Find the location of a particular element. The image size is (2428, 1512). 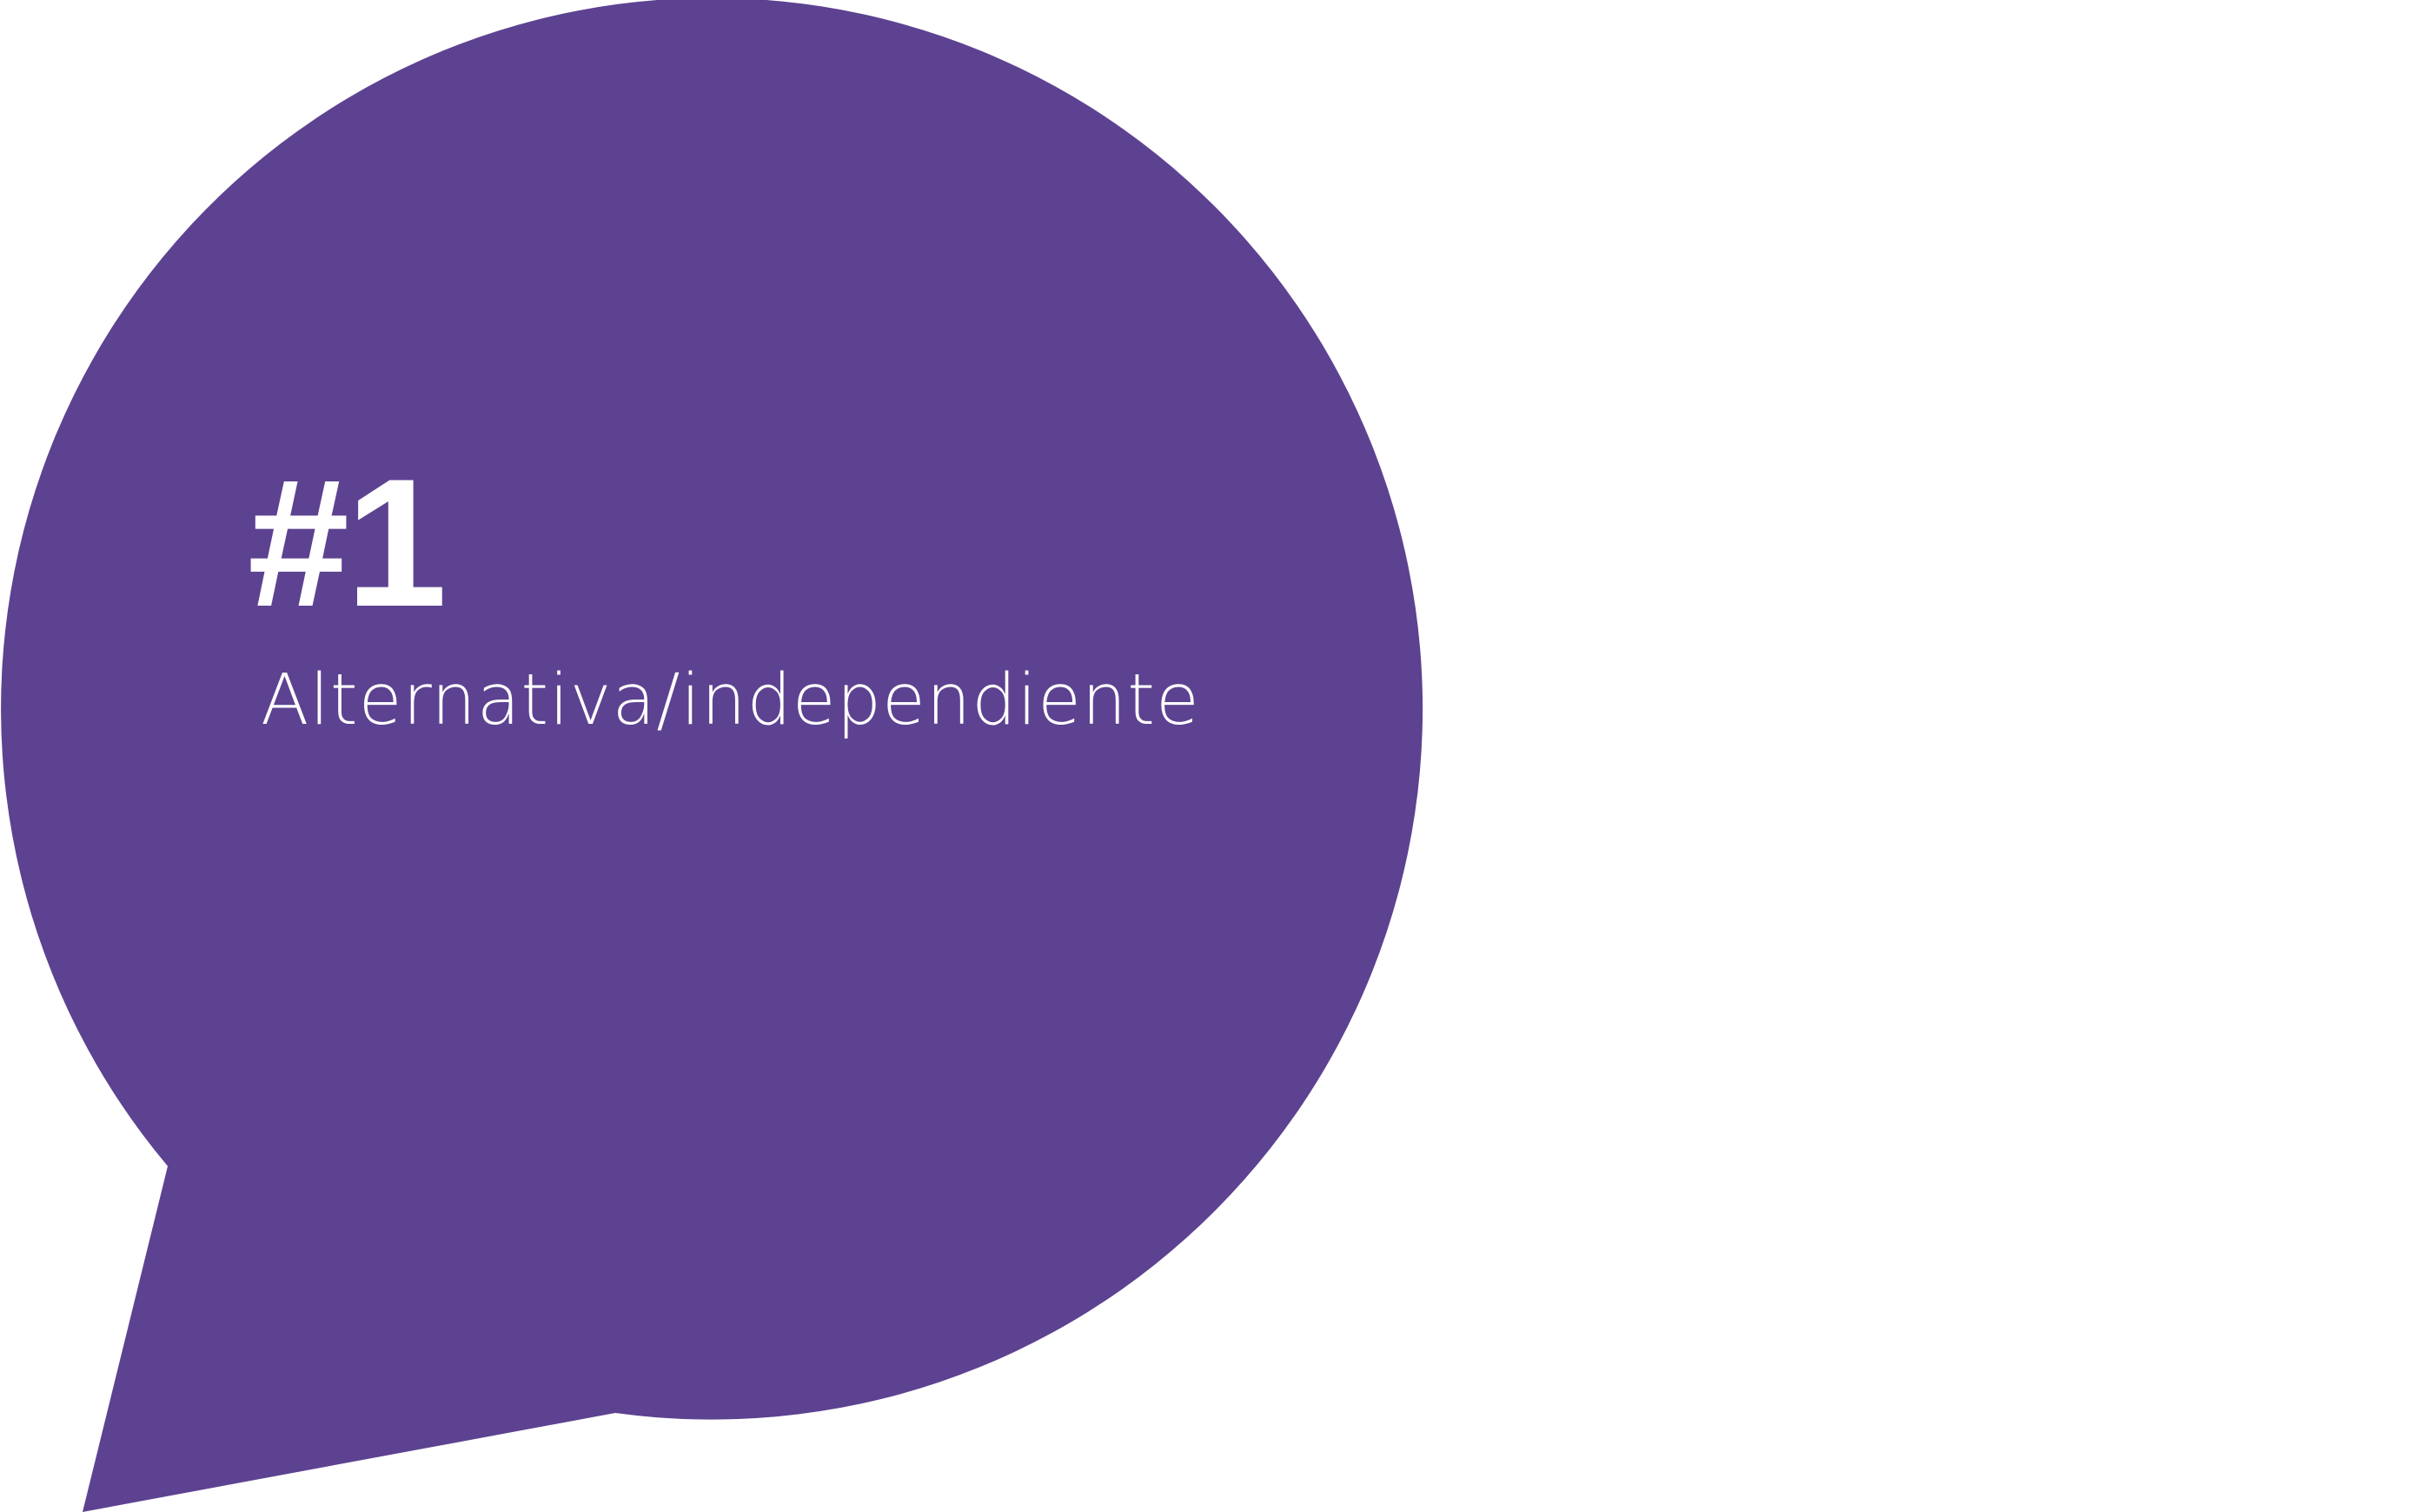

category-label: Alternativa/independiente is located at coordinates (730, 700).